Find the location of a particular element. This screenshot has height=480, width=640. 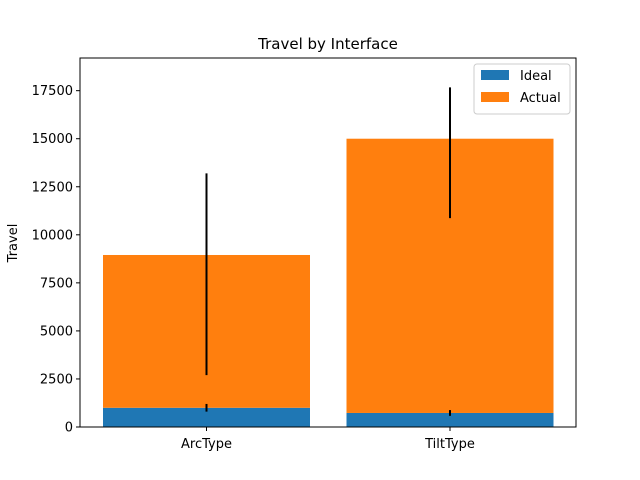

y-axis-title: Travel is located at coordinates (13, 244).